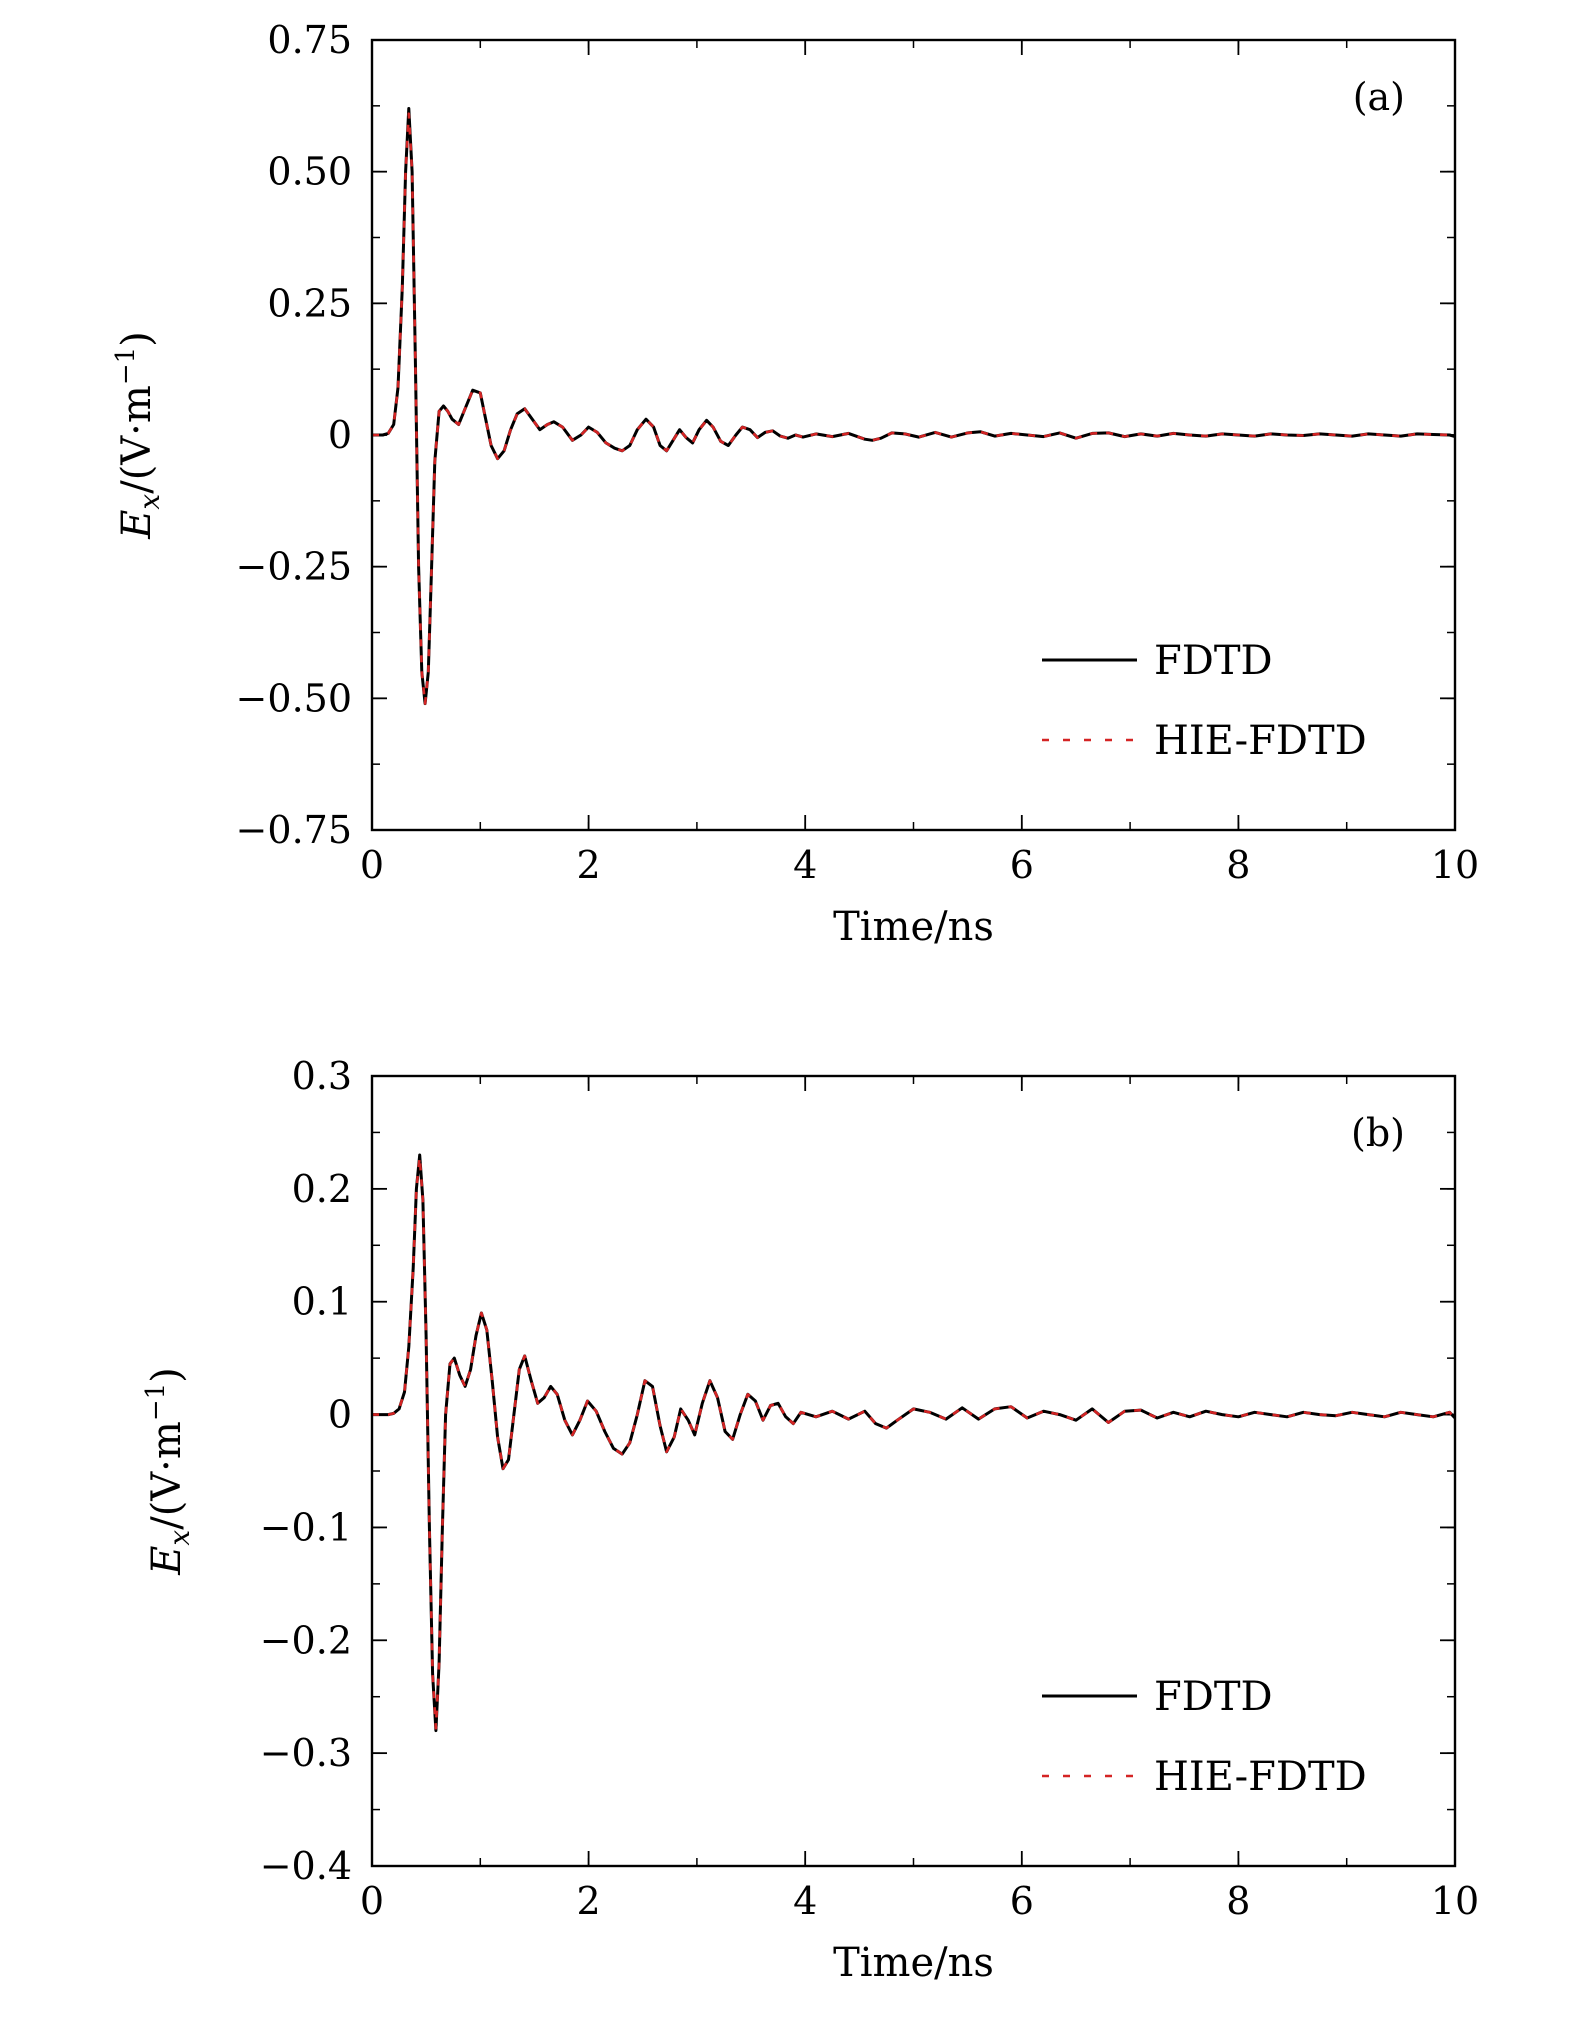 The image size is (1575, 2018). Describe the element at coordinates (322, 1302) in the screenshot. I see `y-tick-label: 0.1` at that location.